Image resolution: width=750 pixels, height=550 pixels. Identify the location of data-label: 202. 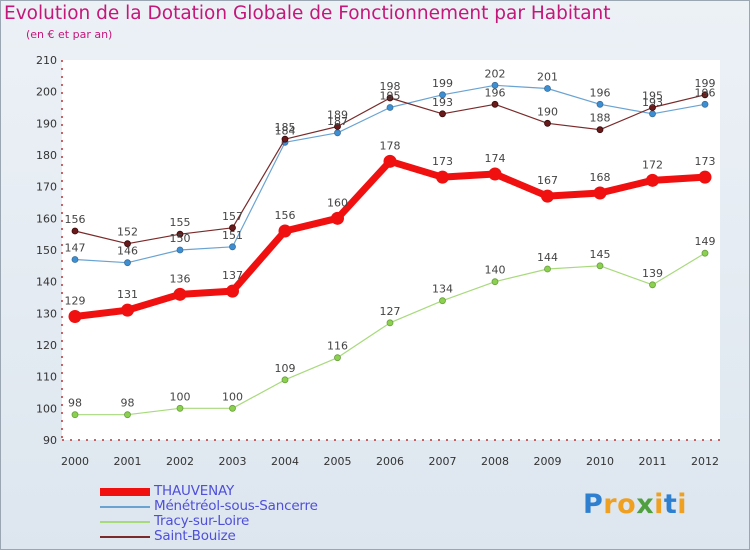
(495, 73).